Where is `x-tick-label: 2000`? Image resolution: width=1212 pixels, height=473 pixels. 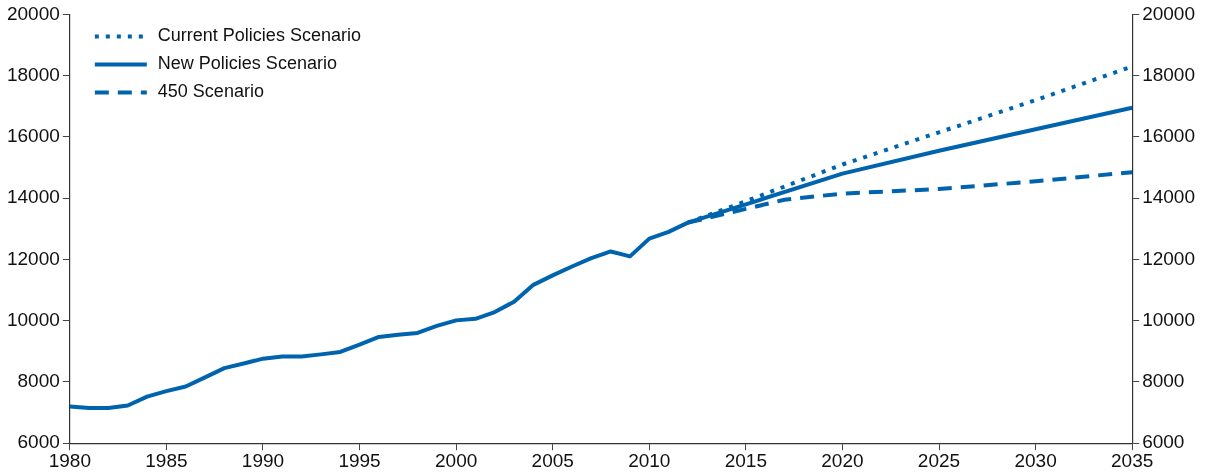 x-tick-label: 2000 is located at coordinates (456, 460).